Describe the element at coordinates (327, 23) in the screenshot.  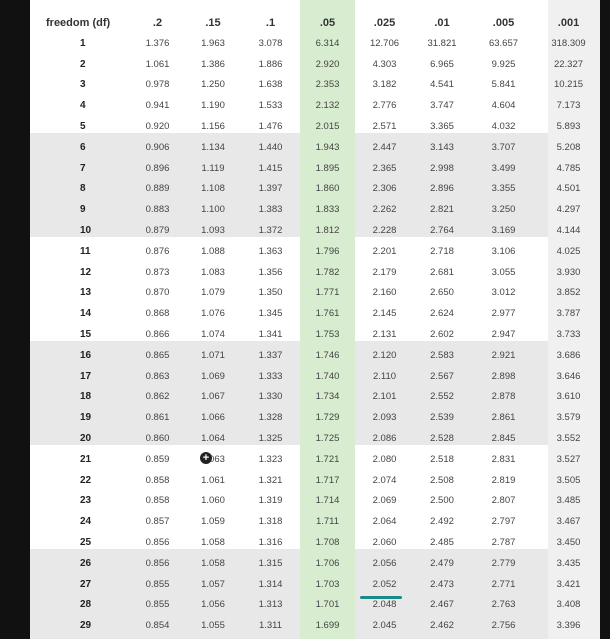
I see `header-alpha: .05` at that location.